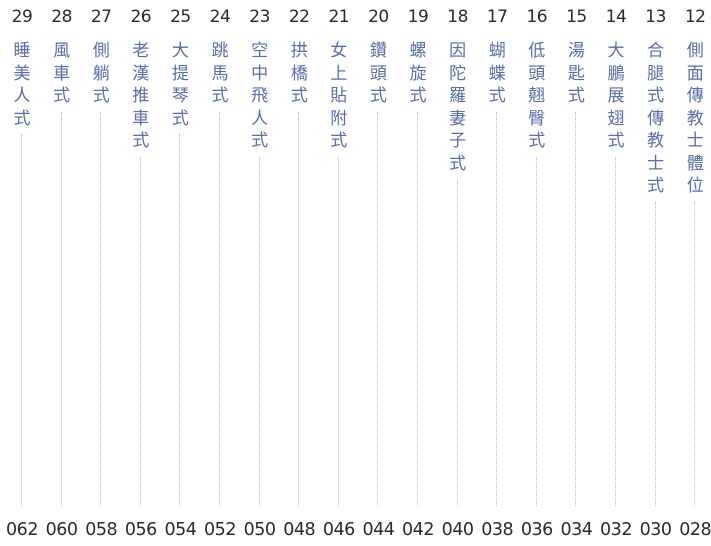  Describe the element at coordinates (655, 530) in the screenshot. I see `page-number: 030` at that location.